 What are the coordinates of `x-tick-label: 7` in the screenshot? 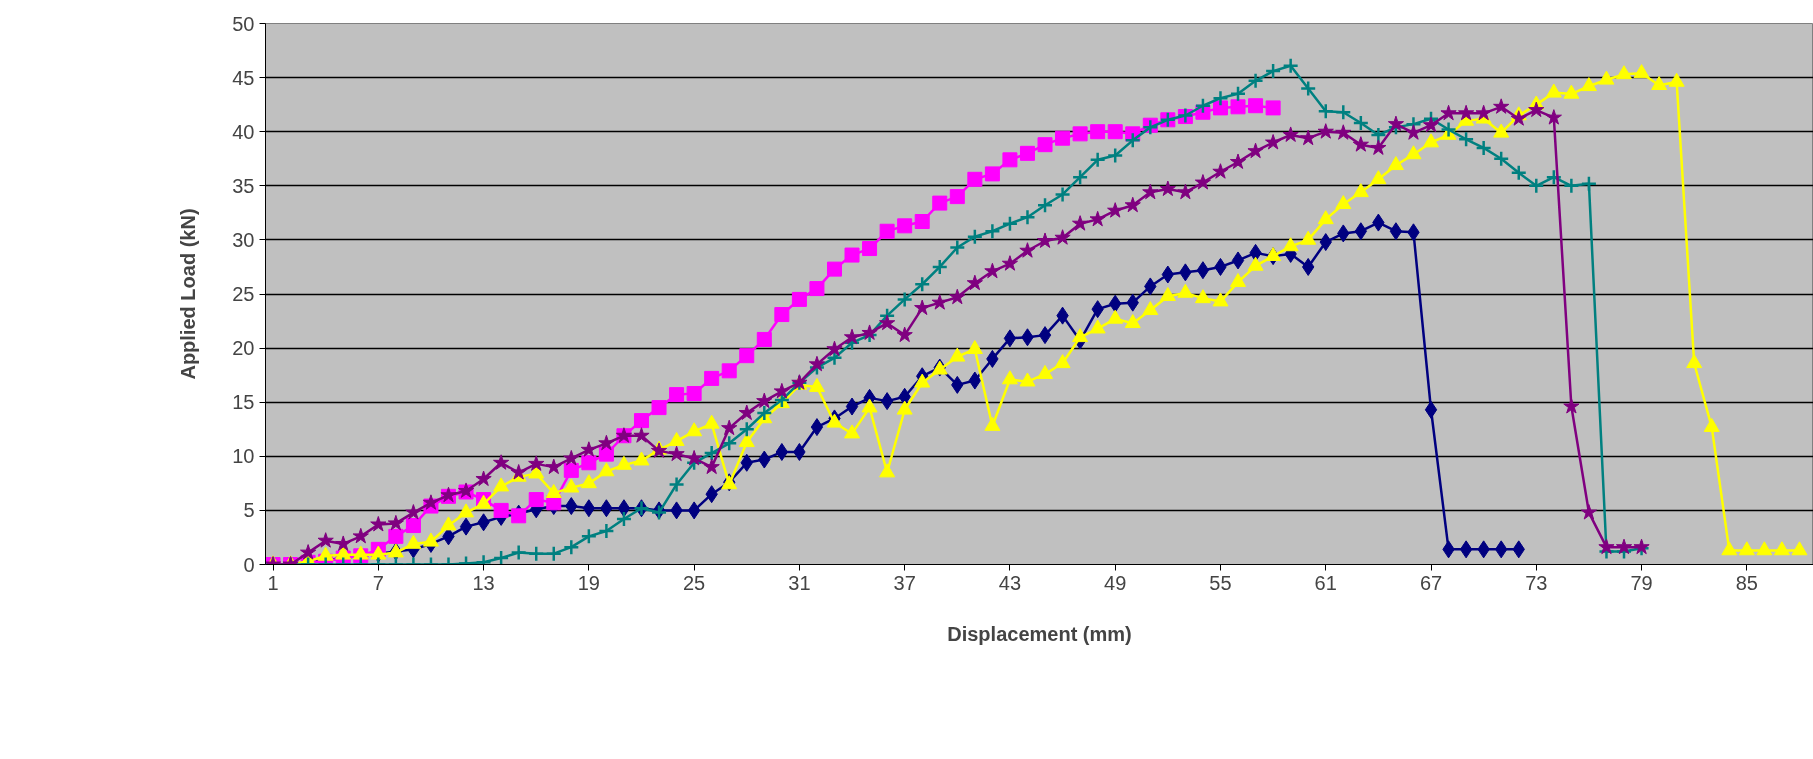 It's located at (378, 582).